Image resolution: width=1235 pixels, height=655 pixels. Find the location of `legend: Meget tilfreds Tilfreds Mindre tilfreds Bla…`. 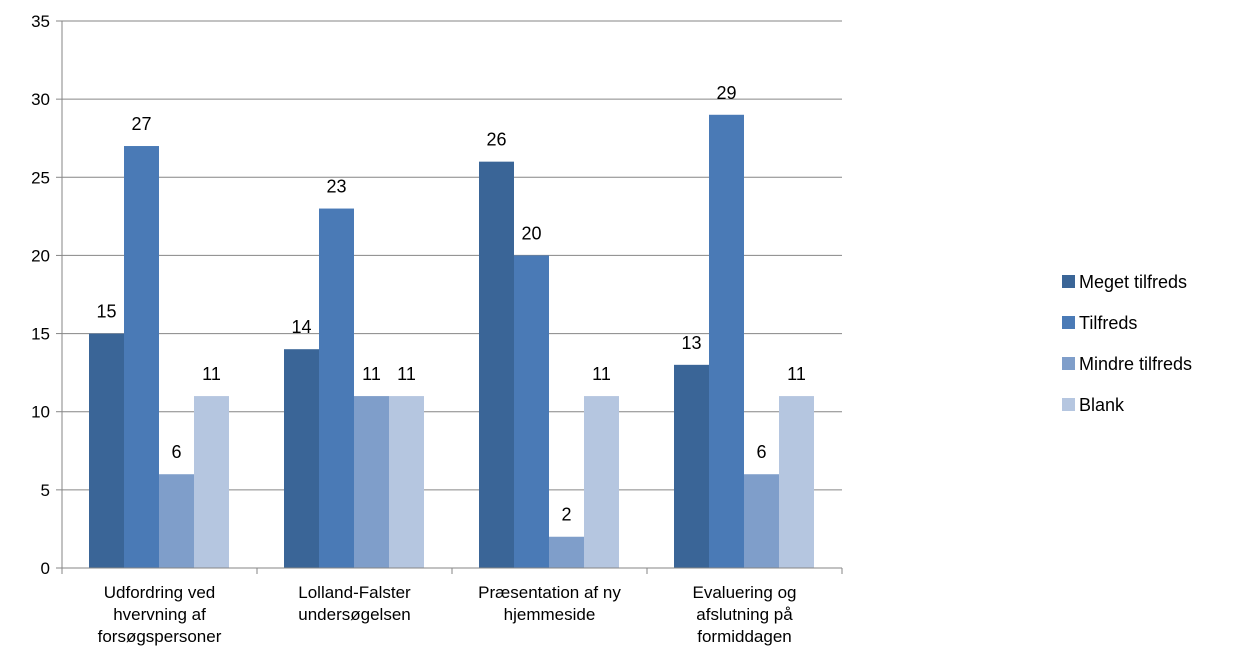

legend: Meget tilfreds Tilfreds Mindre tilfreds Bla… is located at coordinates (1127, 343).